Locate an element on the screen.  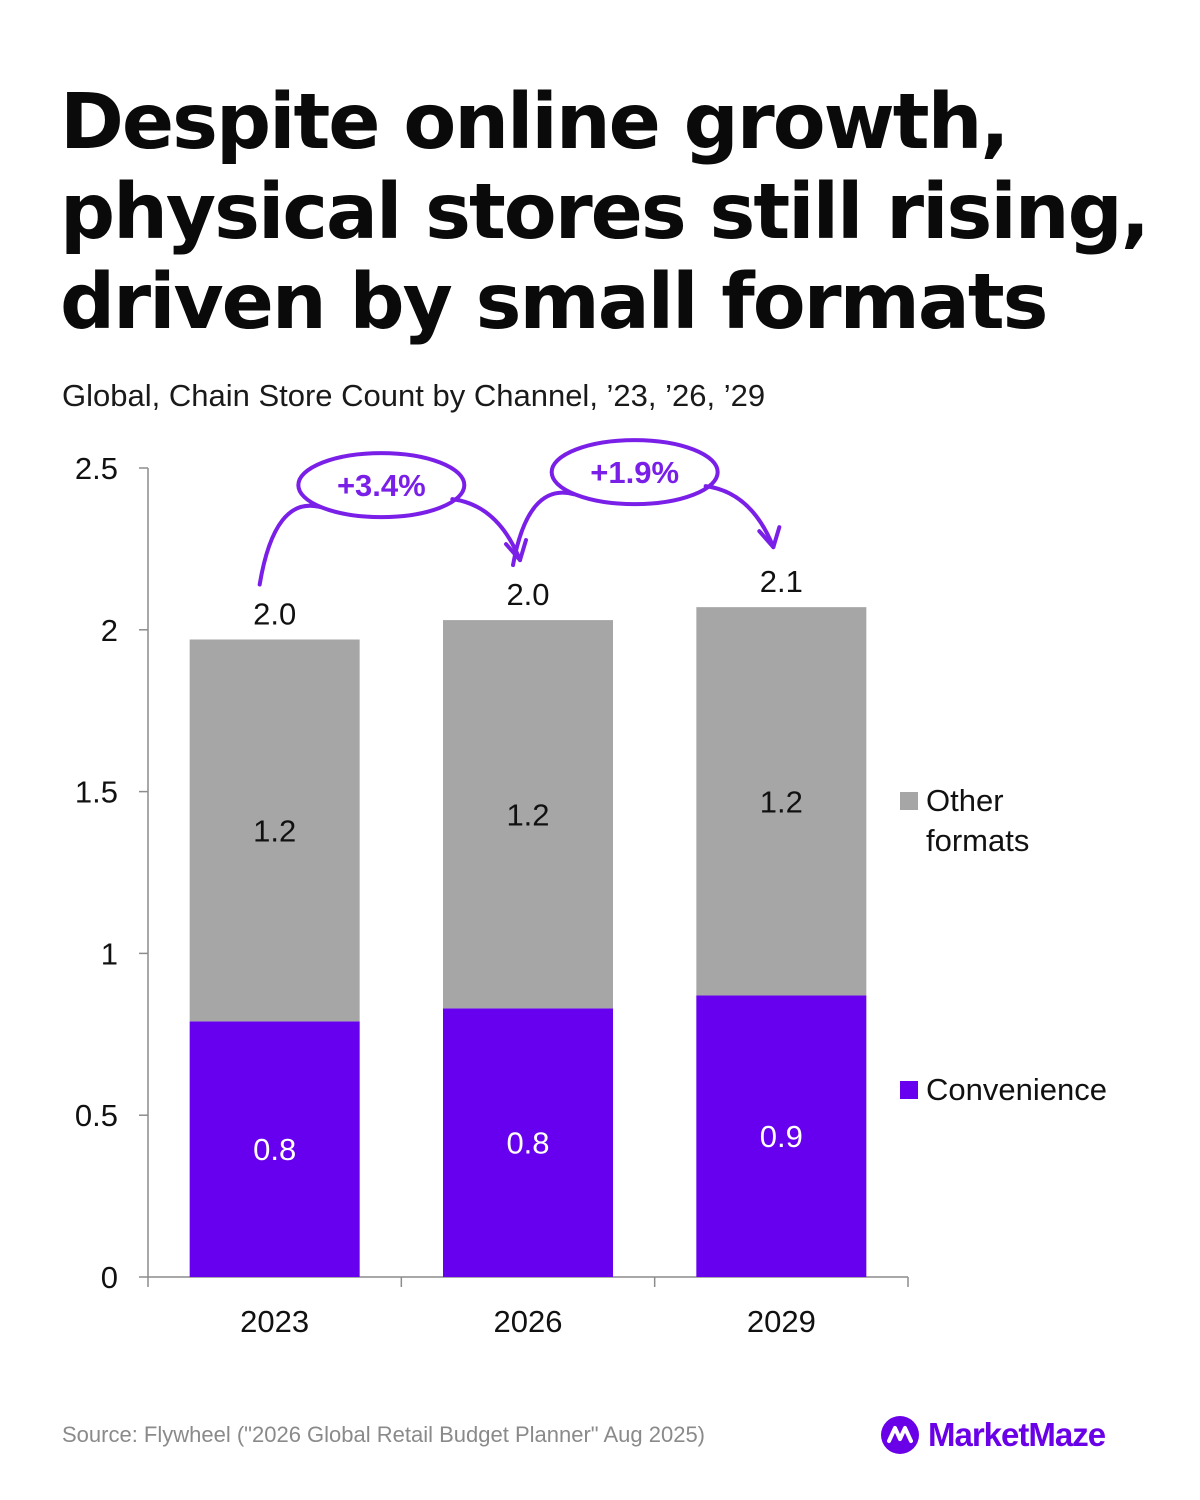
growth-label: +3.4% is located at coordinates (381, 485).